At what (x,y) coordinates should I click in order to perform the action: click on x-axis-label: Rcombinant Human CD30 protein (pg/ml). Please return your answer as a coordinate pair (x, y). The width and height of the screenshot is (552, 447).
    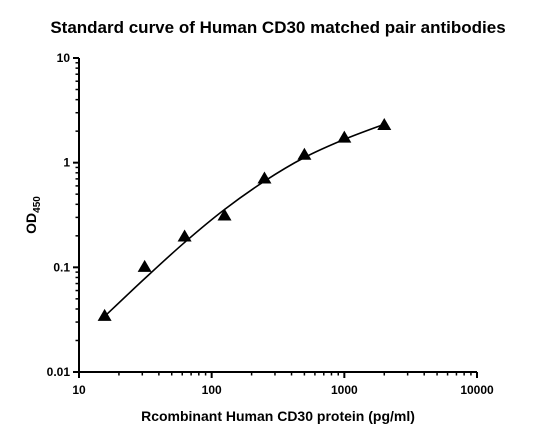
    Looking at the image, I should click on (278, 416).